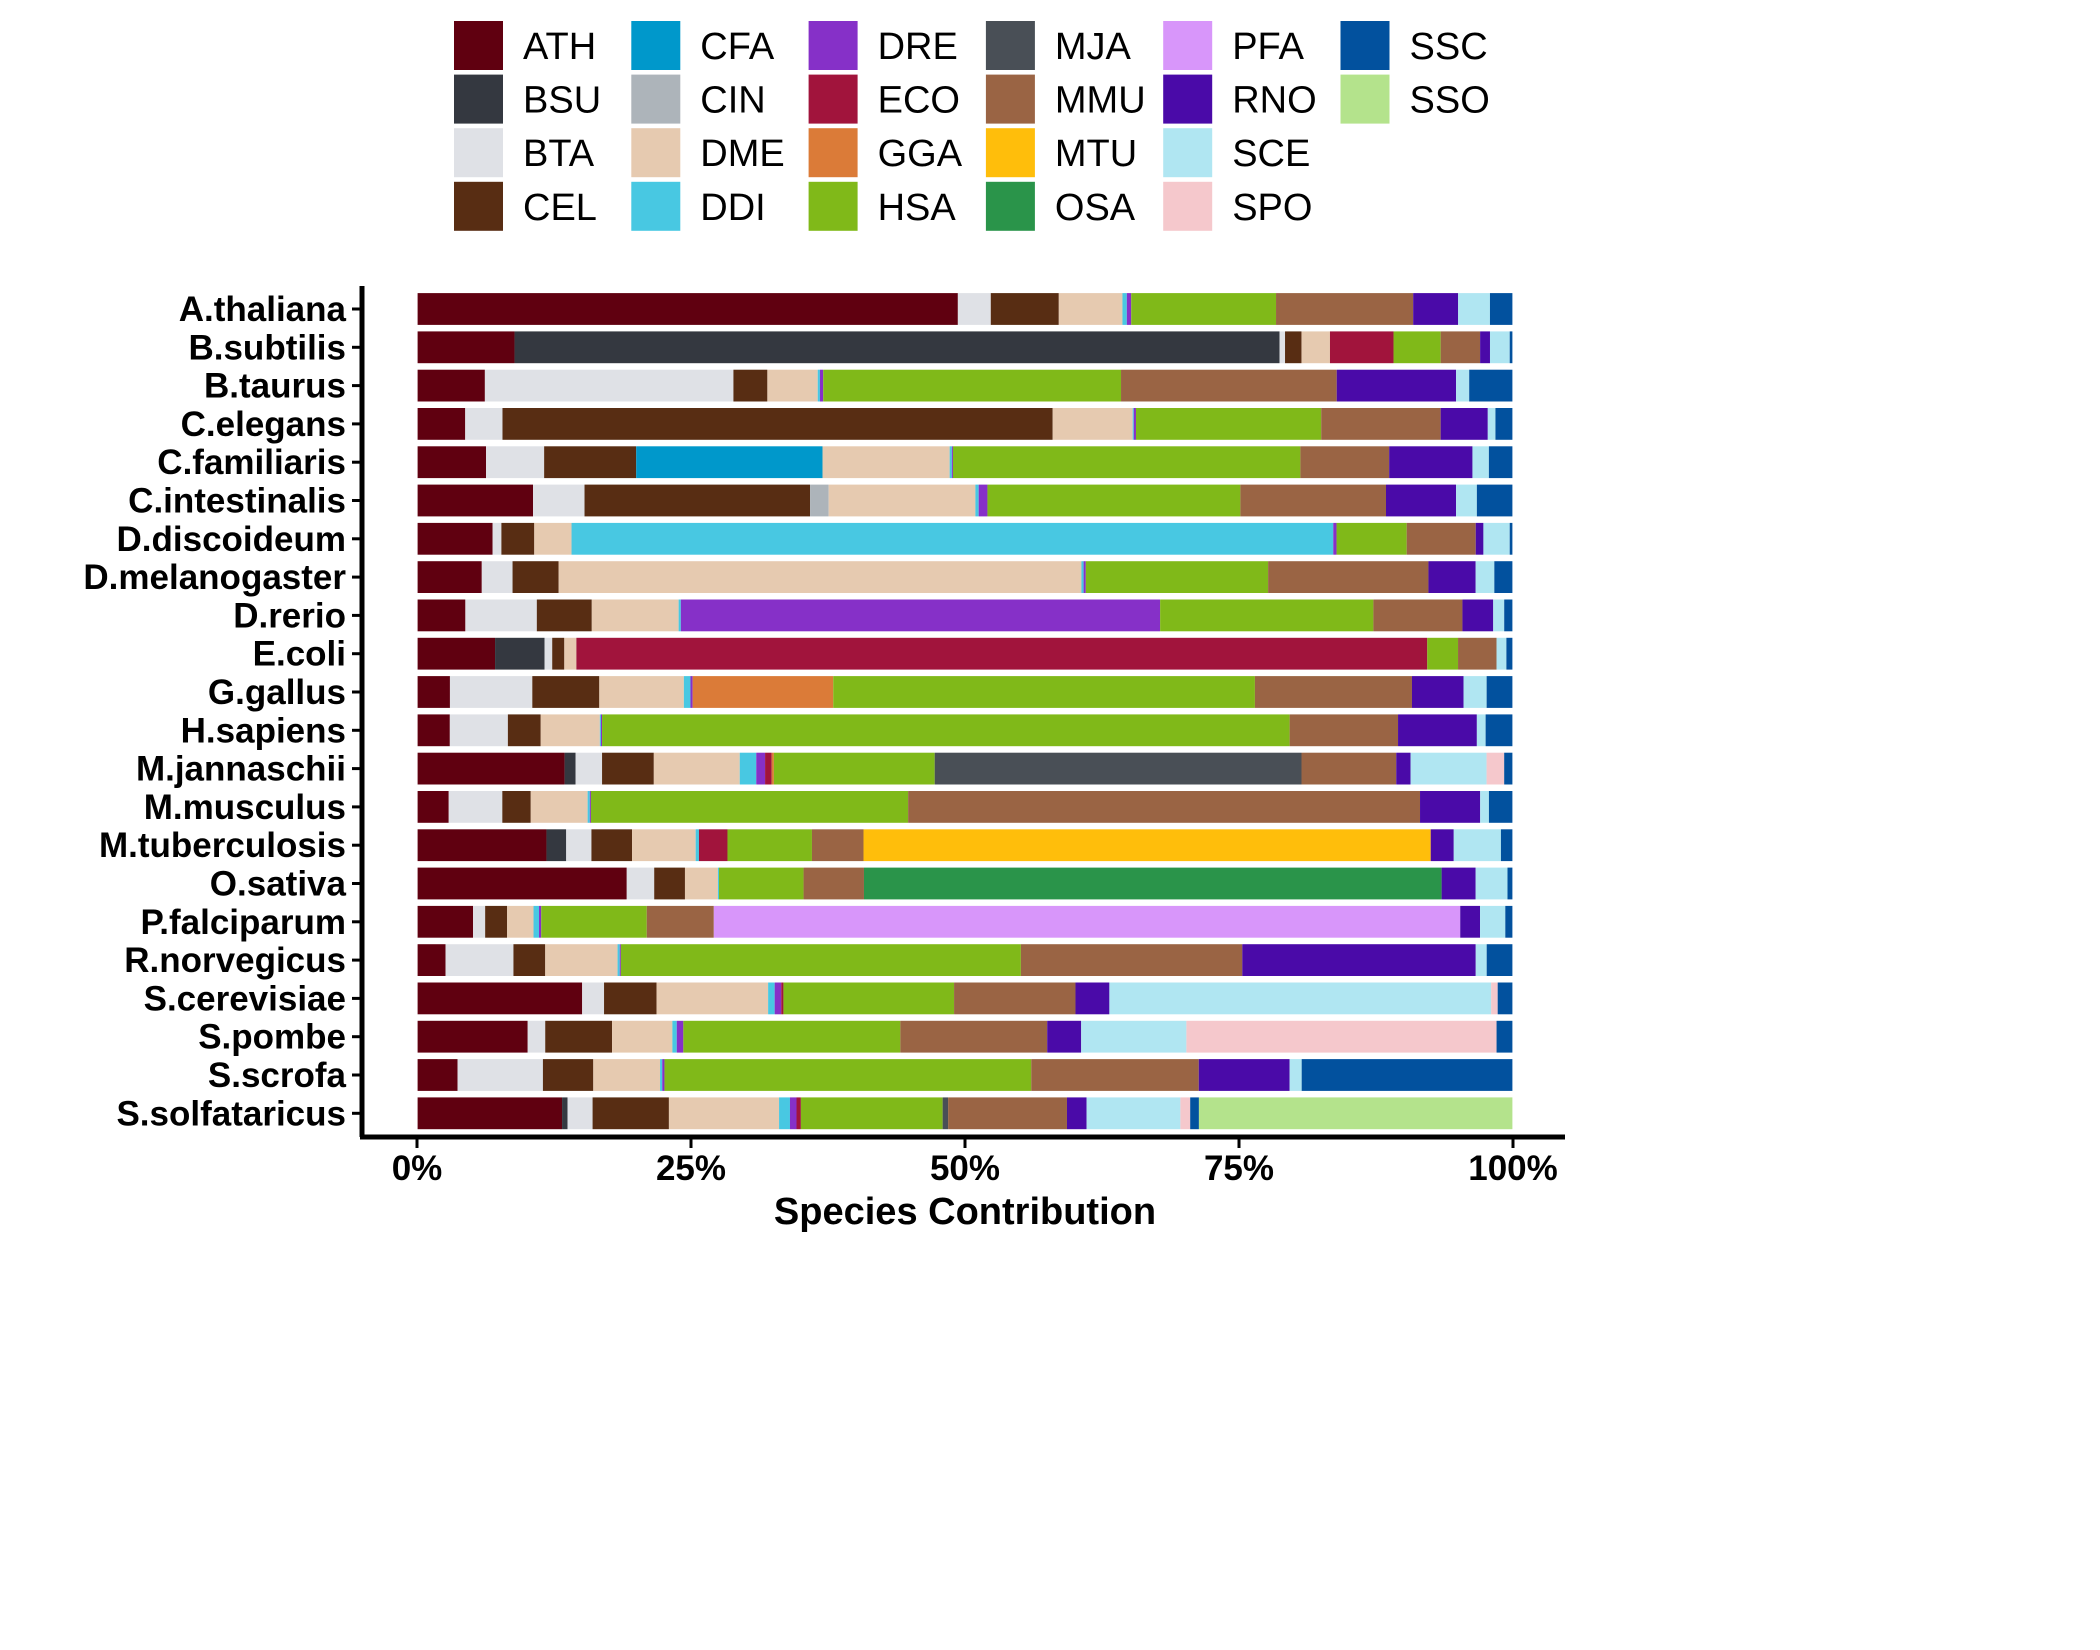 This screenshot has height=1650, width=2100. What do you see at coordinates (737, 47) in the screenshot?
I see `legend-label: CFA` at bounding box center [737, 47].